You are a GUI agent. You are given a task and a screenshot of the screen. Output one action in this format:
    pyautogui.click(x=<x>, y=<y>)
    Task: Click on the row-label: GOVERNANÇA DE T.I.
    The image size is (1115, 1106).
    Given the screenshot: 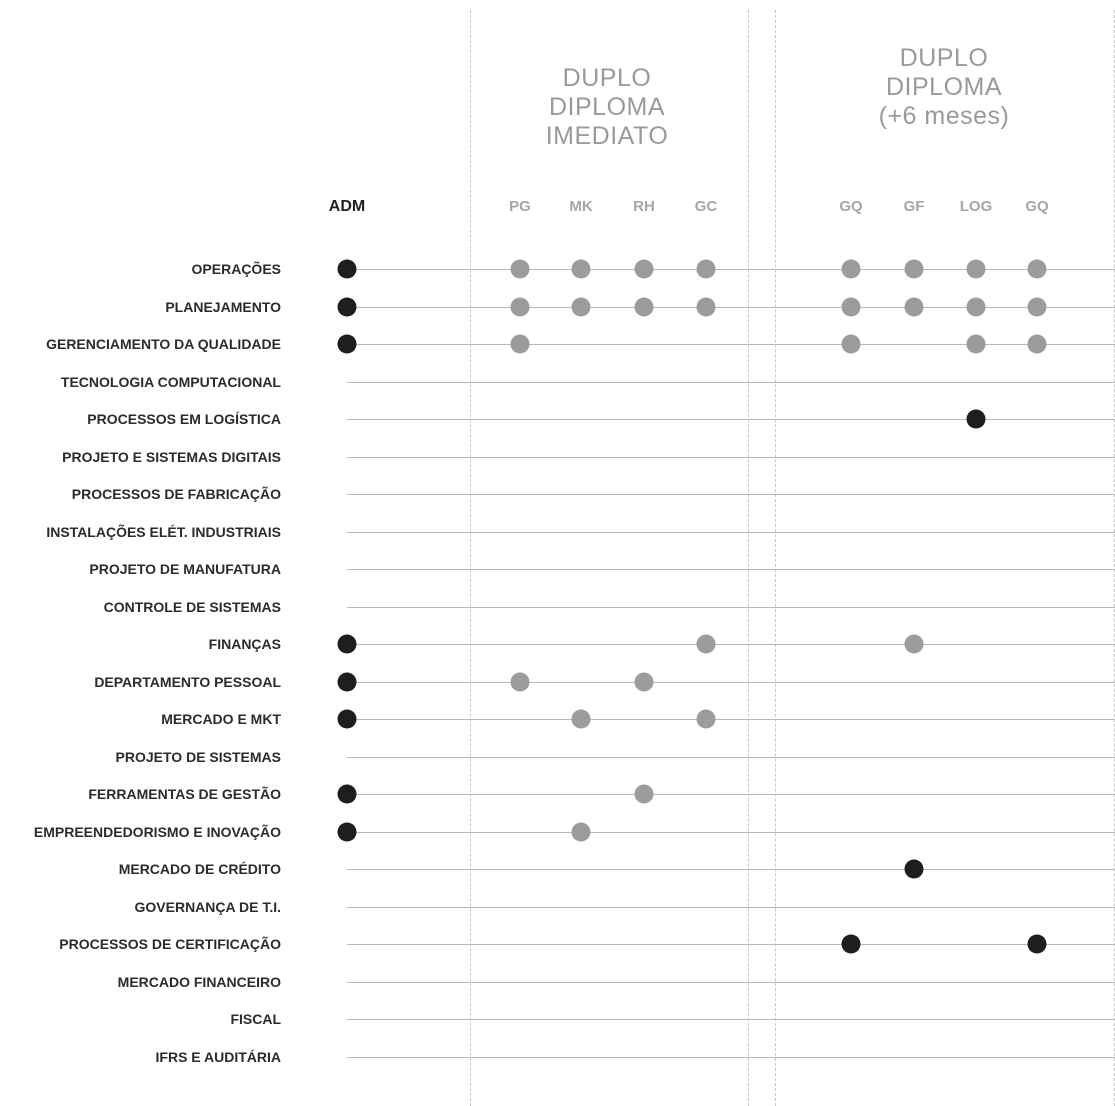 What is the action you would take?
    pyautogui.click(x=208, y=907)
    